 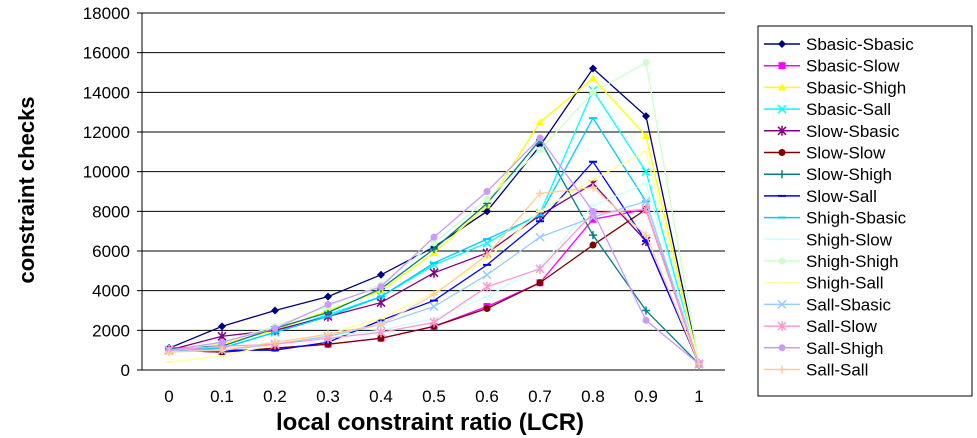 I want to click on x-tick-label: 0.5, so click(x=434, y=396).